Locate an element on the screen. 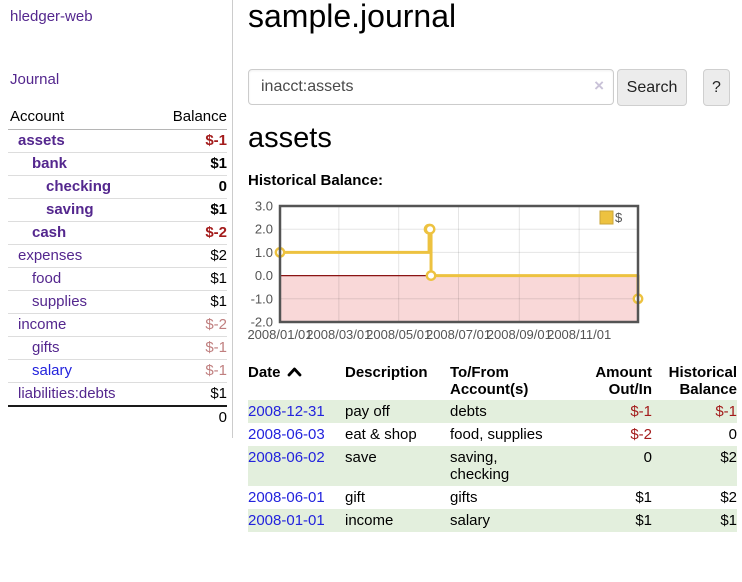 The image size is (742, 582). account-heading: assets is located at coordinates (290, 138).